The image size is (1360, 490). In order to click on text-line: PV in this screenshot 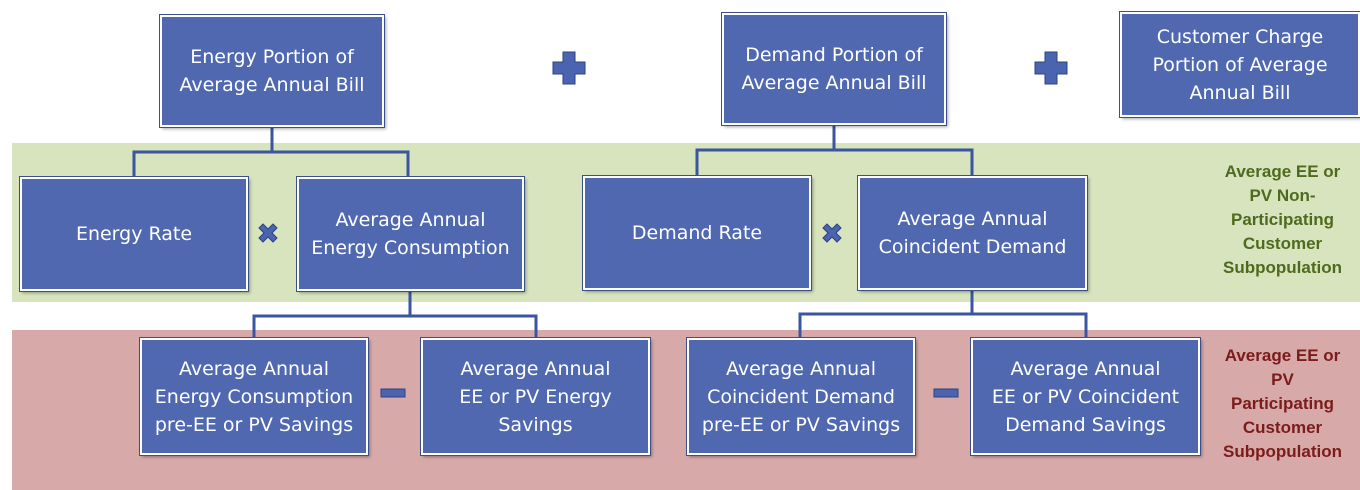, I will do `click(1282, 379)`.